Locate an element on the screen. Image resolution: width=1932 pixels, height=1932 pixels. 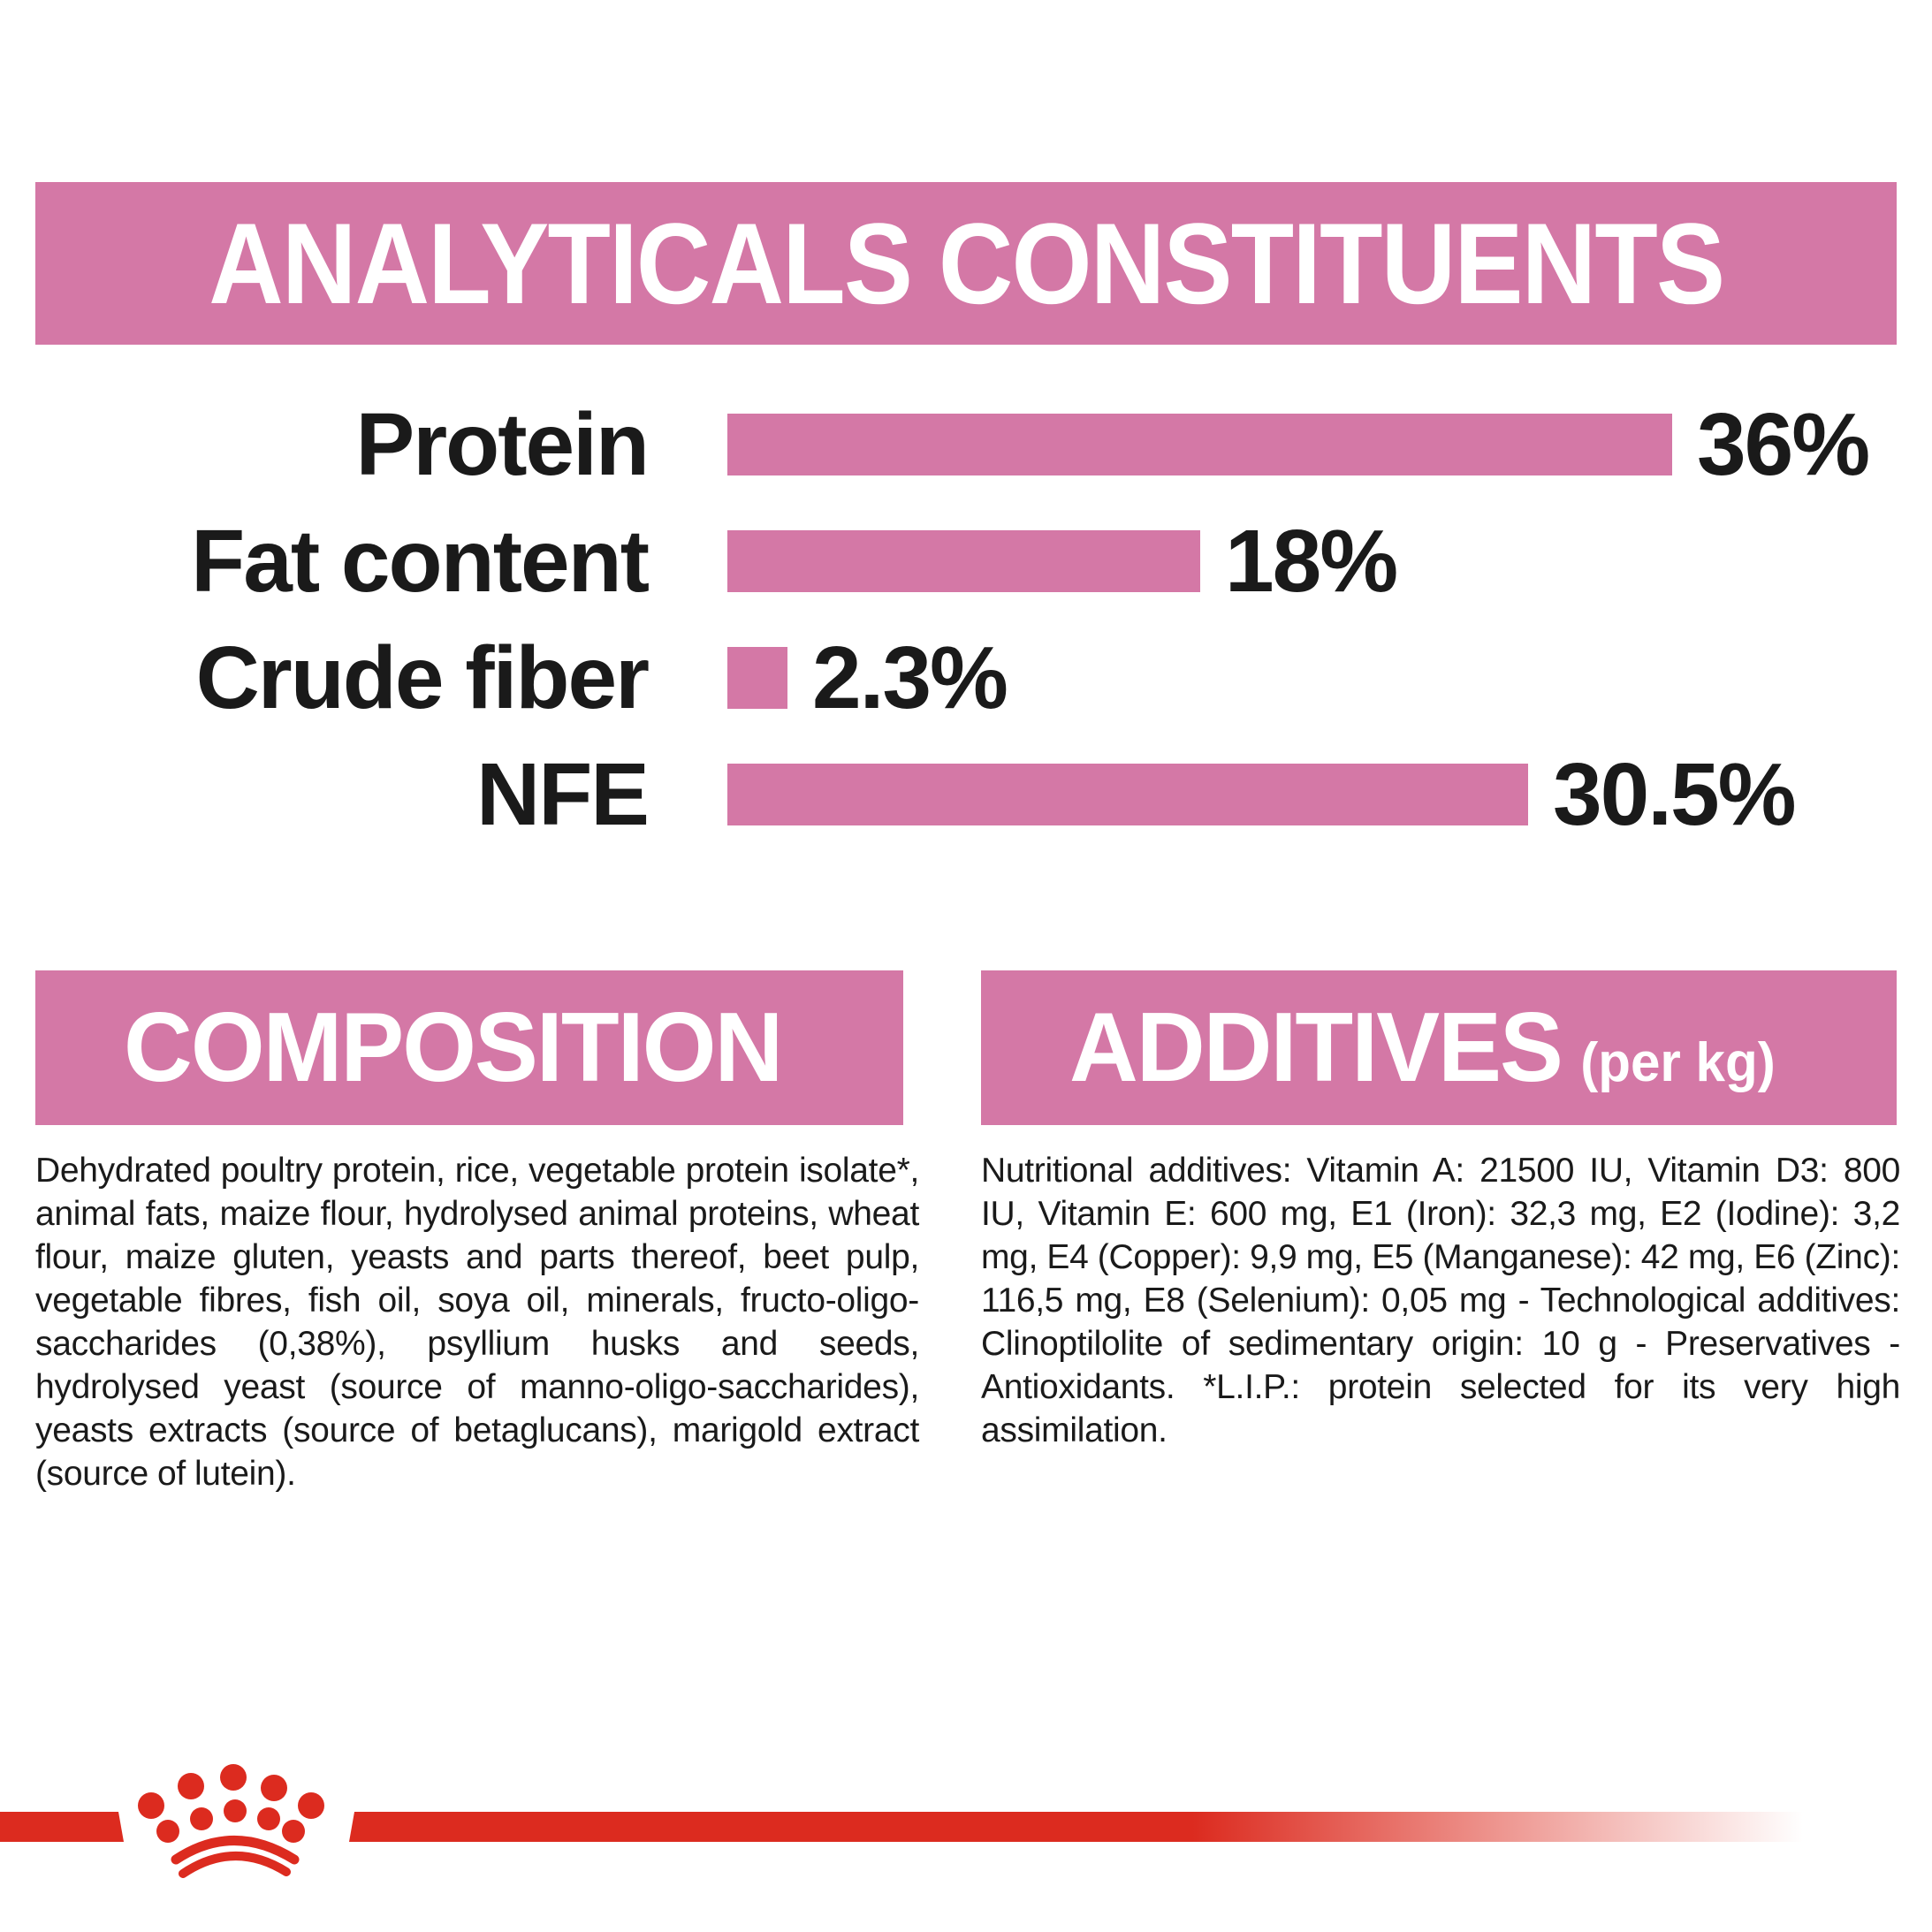
chart-value-label: 18% is located at coordinates (1311, 561).